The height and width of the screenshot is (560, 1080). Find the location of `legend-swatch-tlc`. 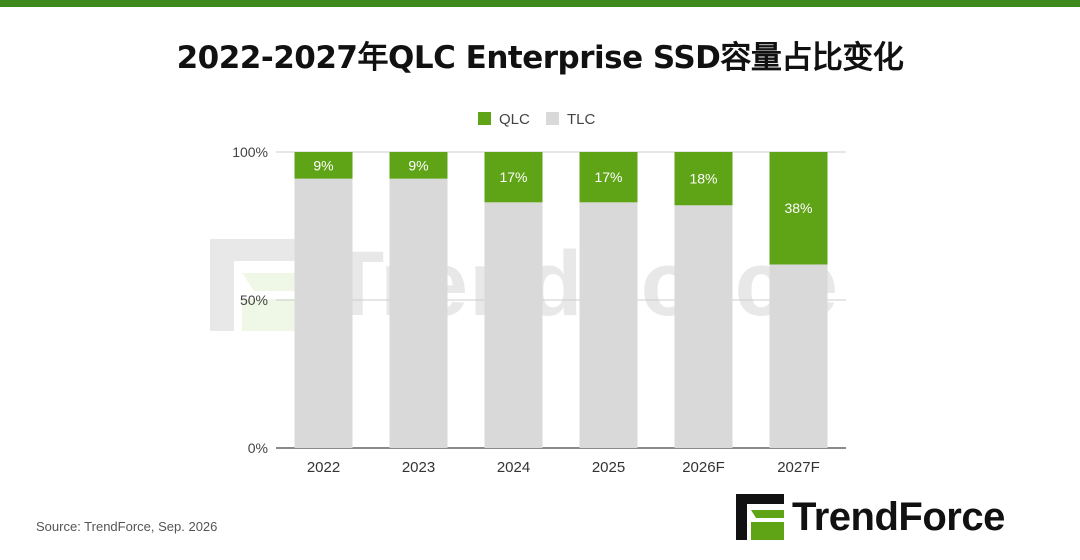

legend-swatch-tlc is located at coordinates (552, 118).